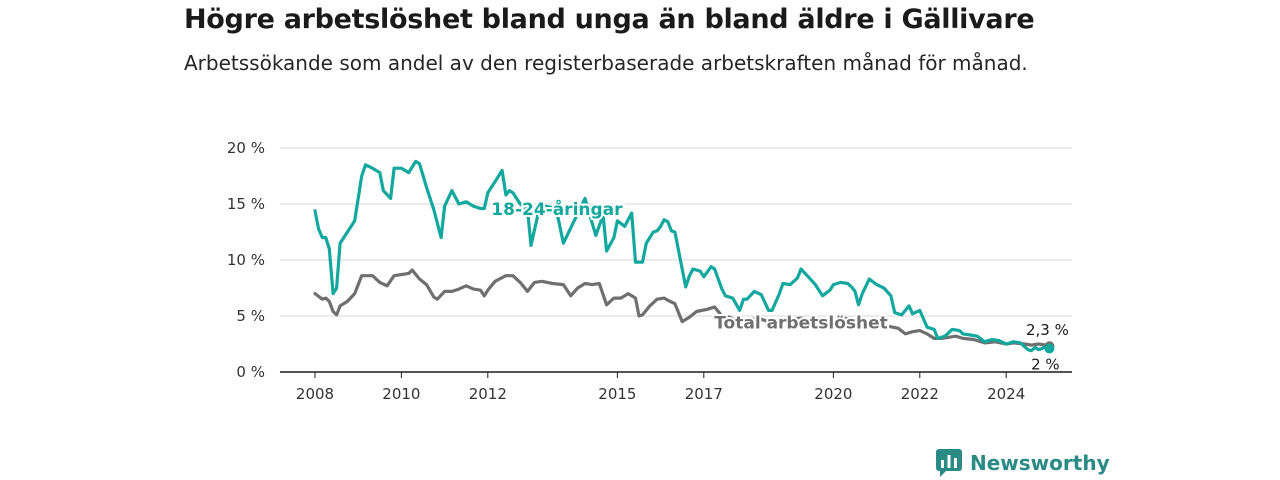 The height and width of the screenshot is (480, 1280). Describe the element at coordinates (682, 308) in the screenshot. I see `series-line` at that location.